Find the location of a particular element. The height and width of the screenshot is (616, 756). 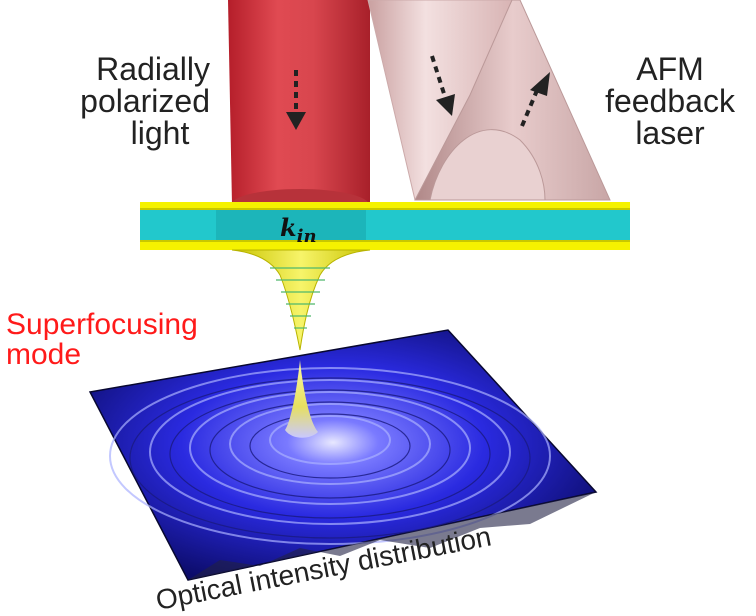

probe-tip is located at coordinates (301, 300).